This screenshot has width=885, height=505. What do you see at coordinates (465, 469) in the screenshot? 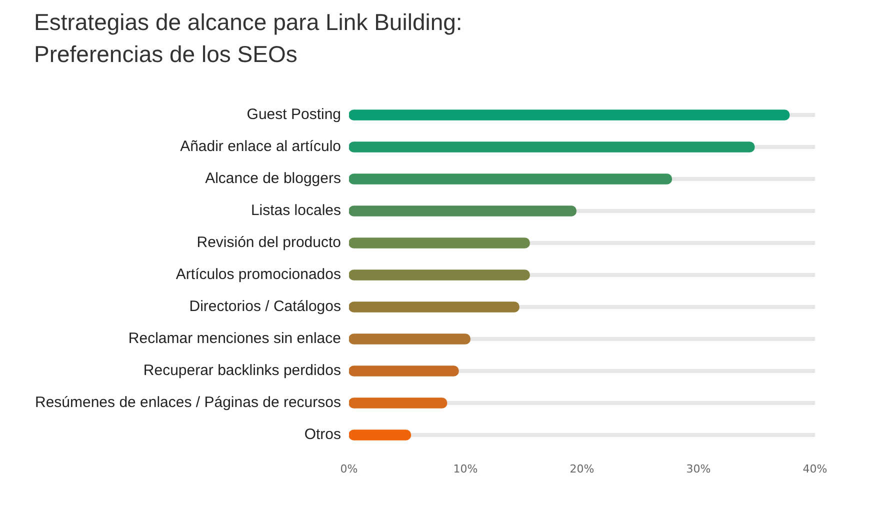
I see `x-tick-label: 10%` at bounding box center [465, 469].